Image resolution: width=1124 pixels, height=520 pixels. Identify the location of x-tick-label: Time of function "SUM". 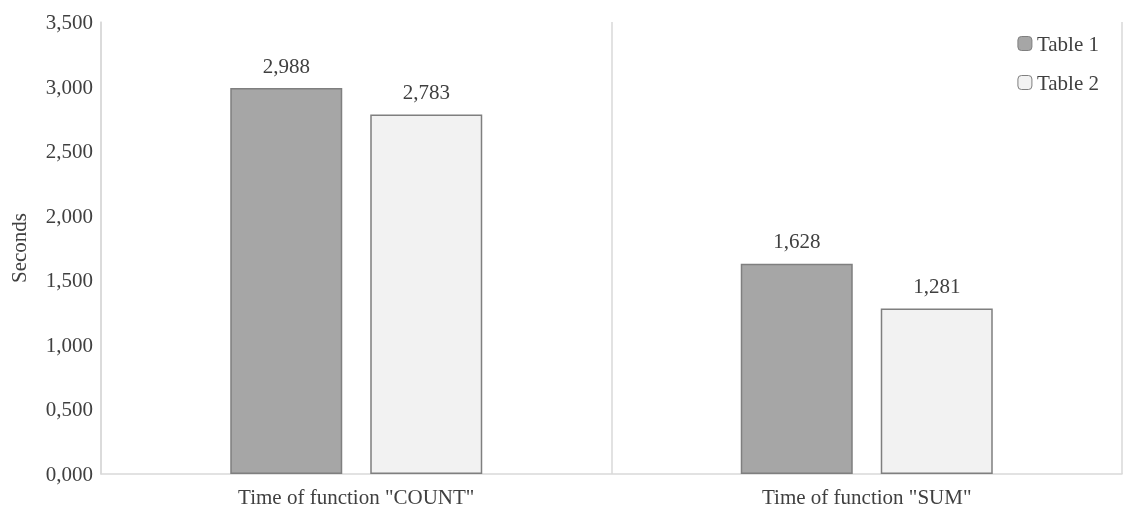
(867, 496).